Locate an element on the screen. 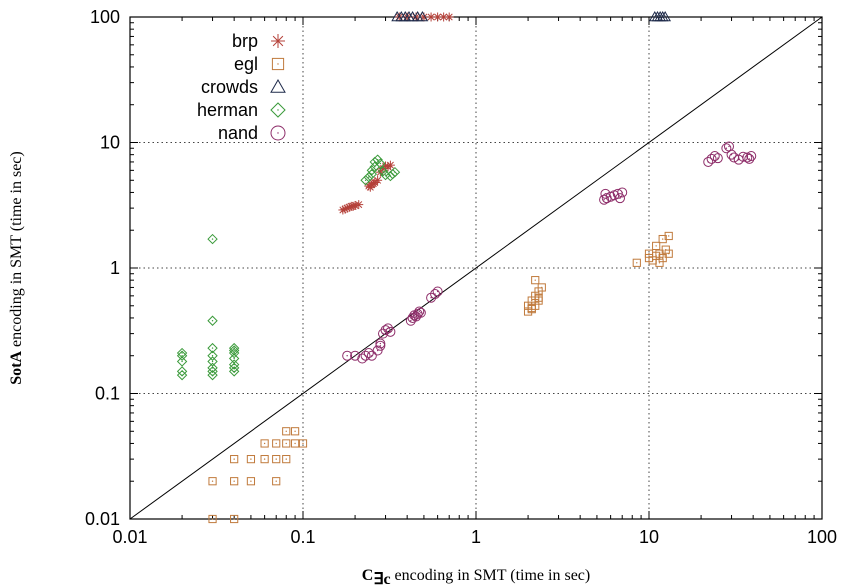 This screenshot has width=845, height=586. y-tick-label: 0.1 is located at coordinates (107, 394).